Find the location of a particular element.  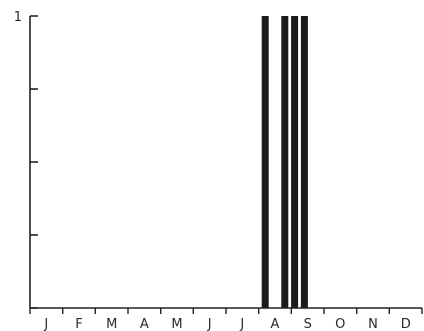

x-tick-label-1: F is located at coordinates (78, 324).